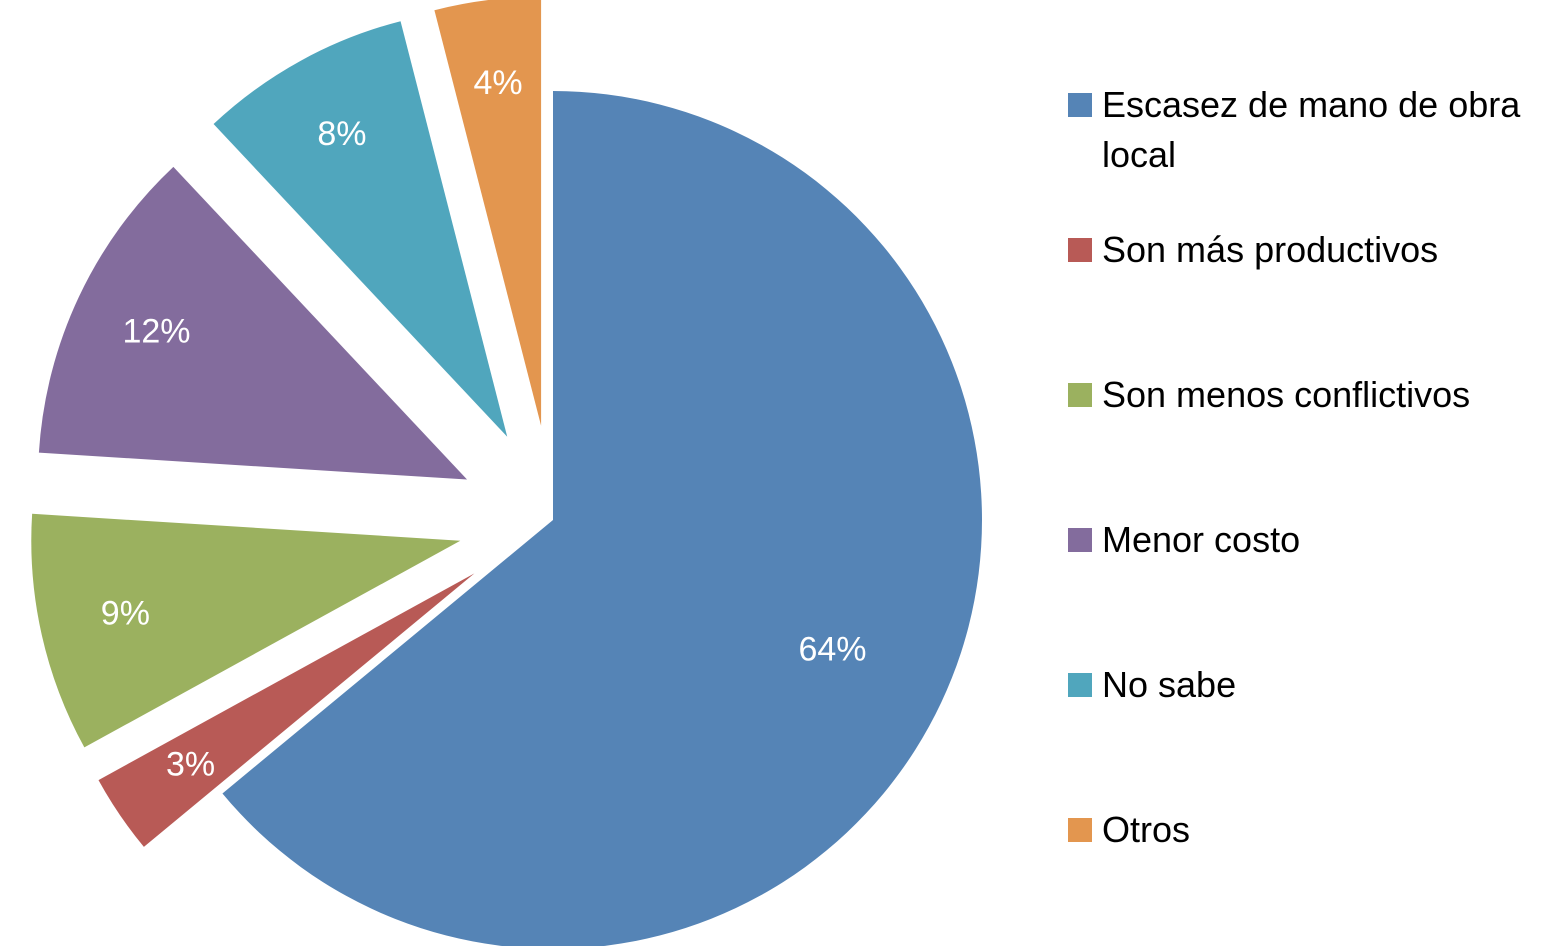 This screenshot has width=1556, height=946. I want to click on data-label: 64%, so click(832, 649).